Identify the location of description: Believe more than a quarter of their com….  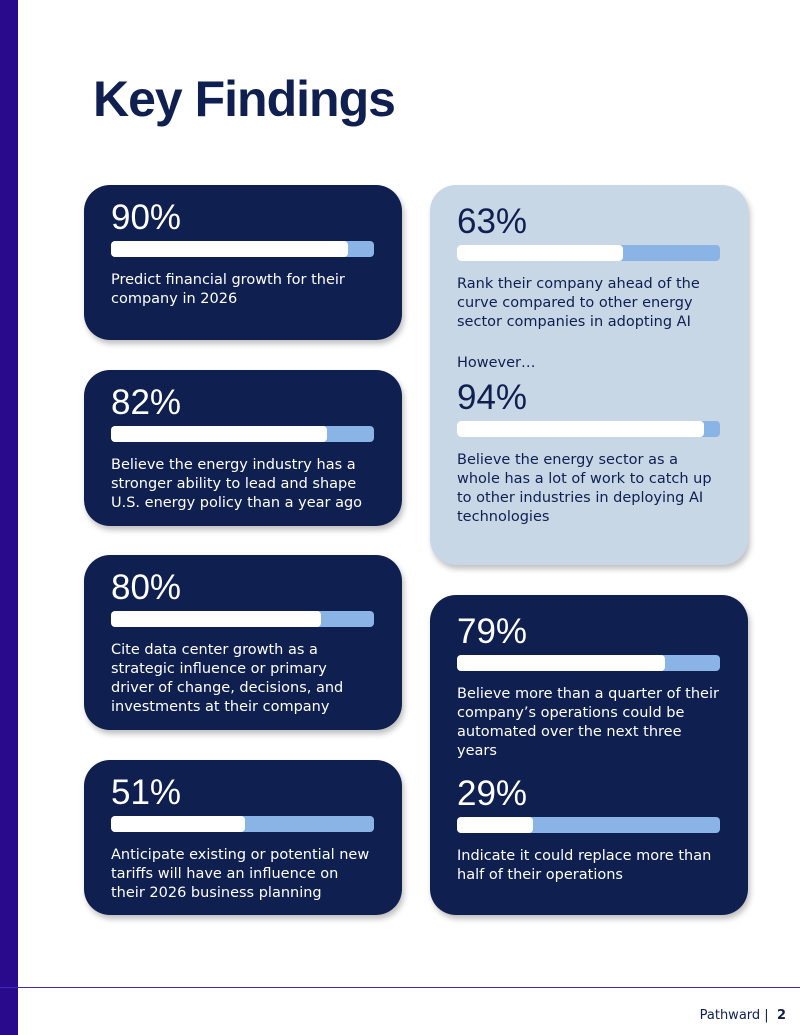
(588, 722).